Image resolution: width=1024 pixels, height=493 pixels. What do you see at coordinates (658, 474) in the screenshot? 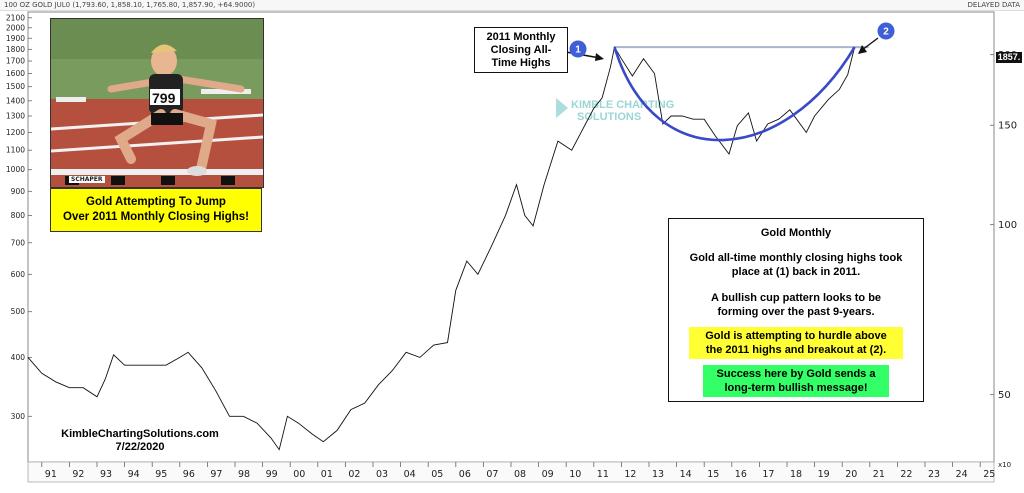
I see `x-tick-label: 13` at bounding box center [658, 474].